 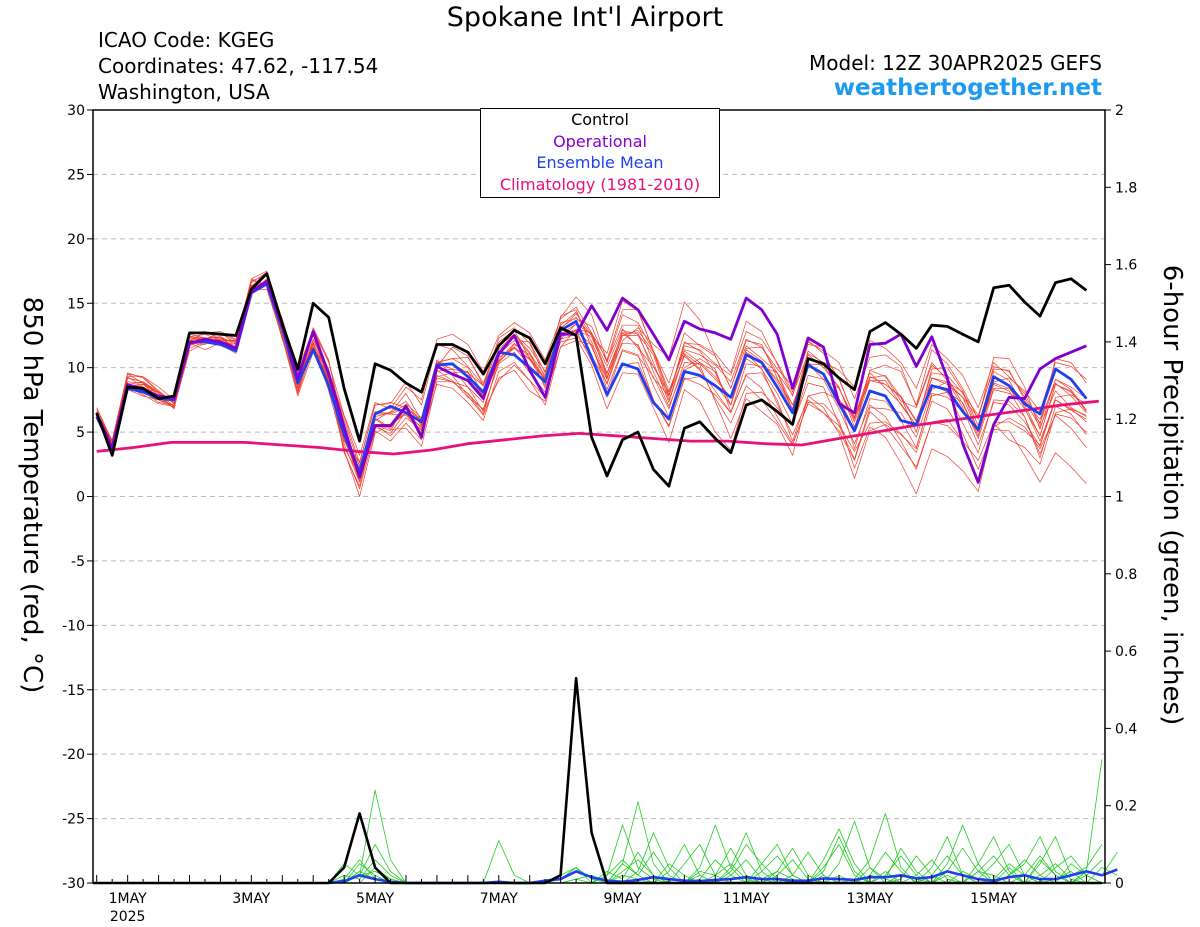 What do you see at coordinates (723, 876) in the screenshot?
I see `precip-ensemble-mean-line` at bounding box center [723, 876].